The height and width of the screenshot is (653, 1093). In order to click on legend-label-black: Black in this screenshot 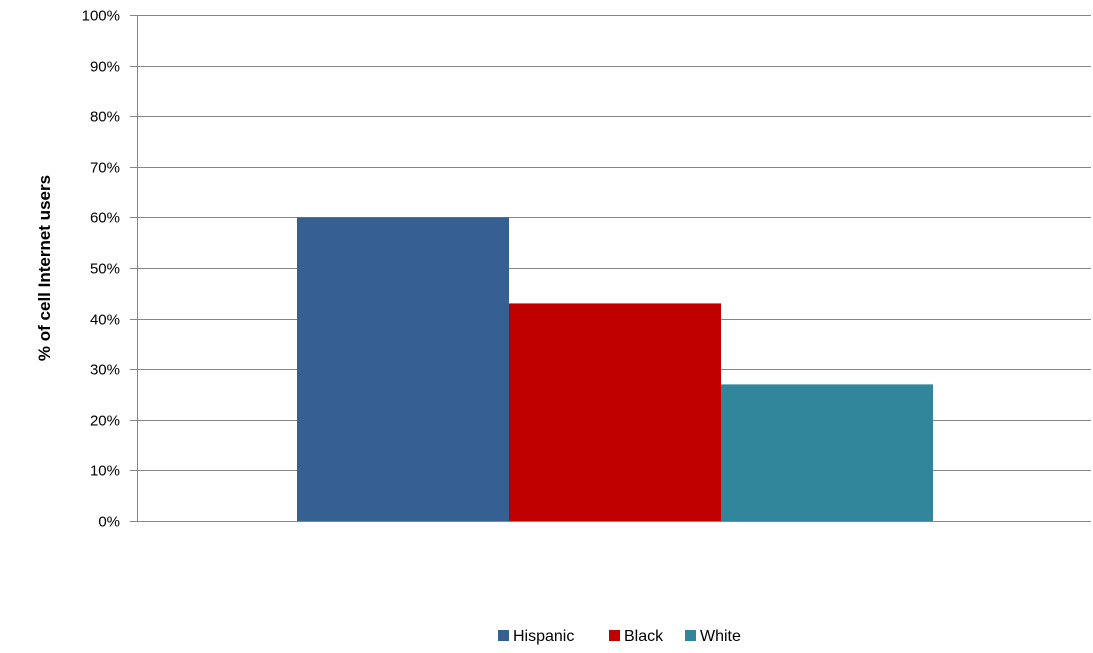, I will do `click(644, 636)`.